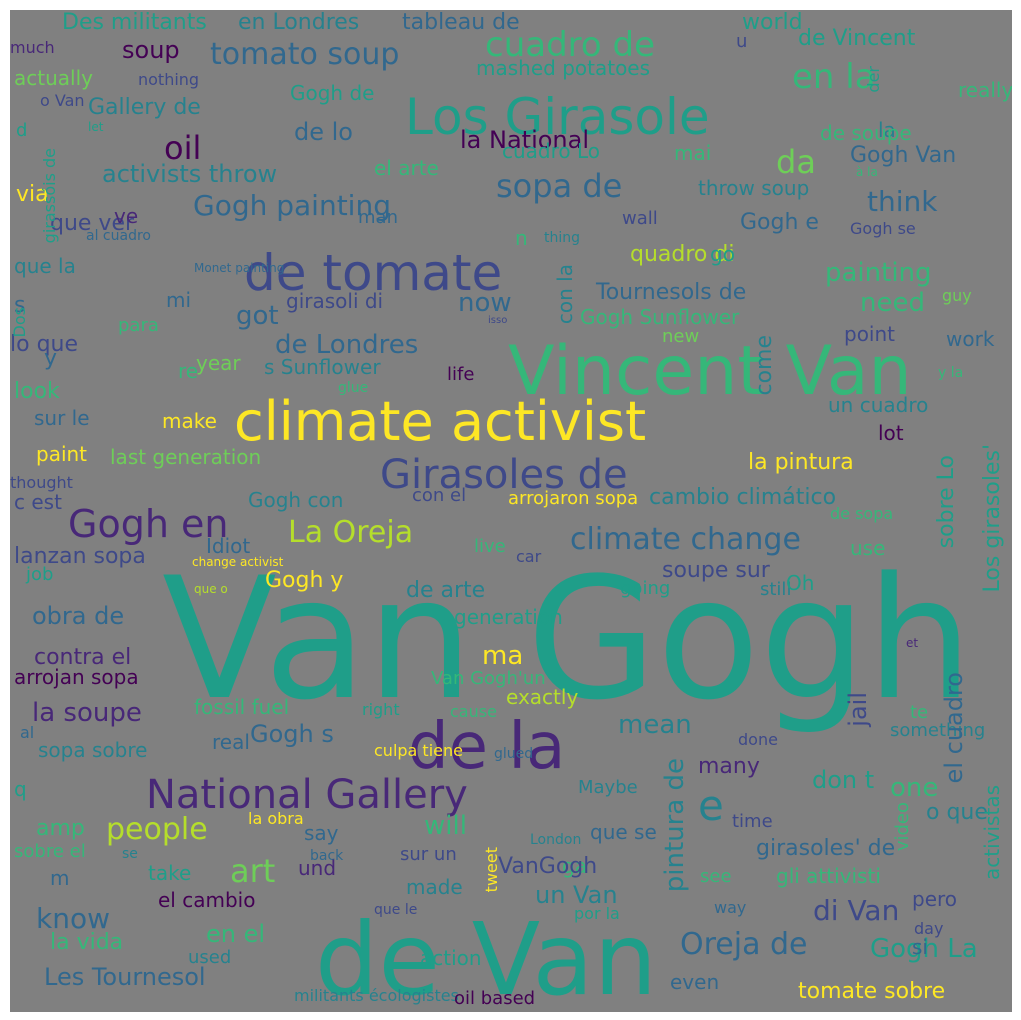 The image size is (1021, 1020). What do you see at coordinates (562, 238) in the screenshot?
I see `word-thing: thing` at bounding box center [562, 238].